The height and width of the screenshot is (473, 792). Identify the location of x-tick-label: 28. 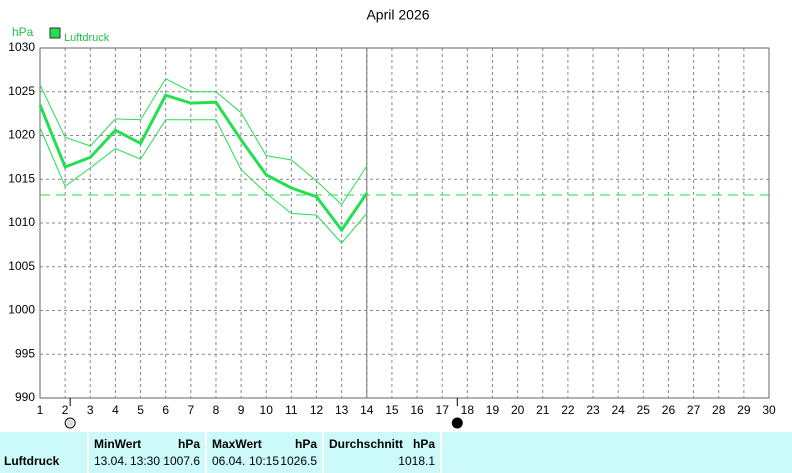
(719, 410).